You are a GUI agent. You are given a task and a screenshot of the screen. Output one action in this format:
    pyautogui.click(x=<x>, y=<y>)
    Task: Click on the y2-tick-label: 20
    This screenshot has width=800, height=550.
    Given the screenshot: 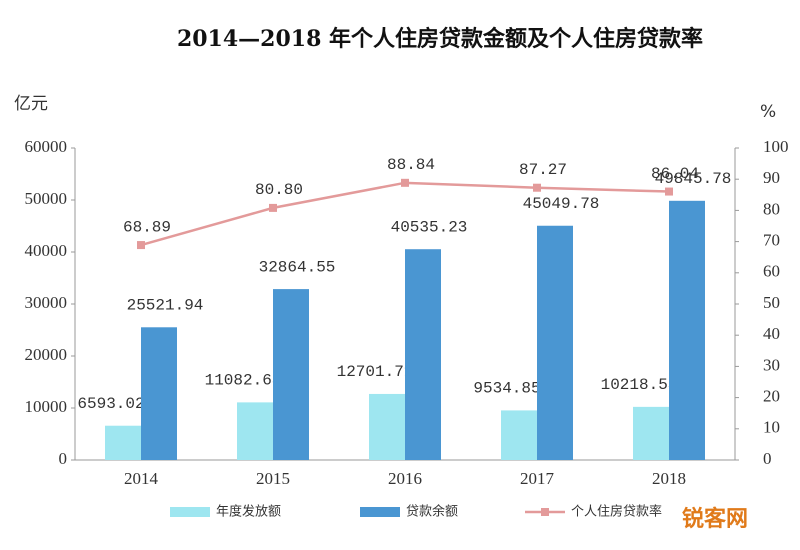 What is the action you would take?
    pyautogui.click(x=771, y=396)
    